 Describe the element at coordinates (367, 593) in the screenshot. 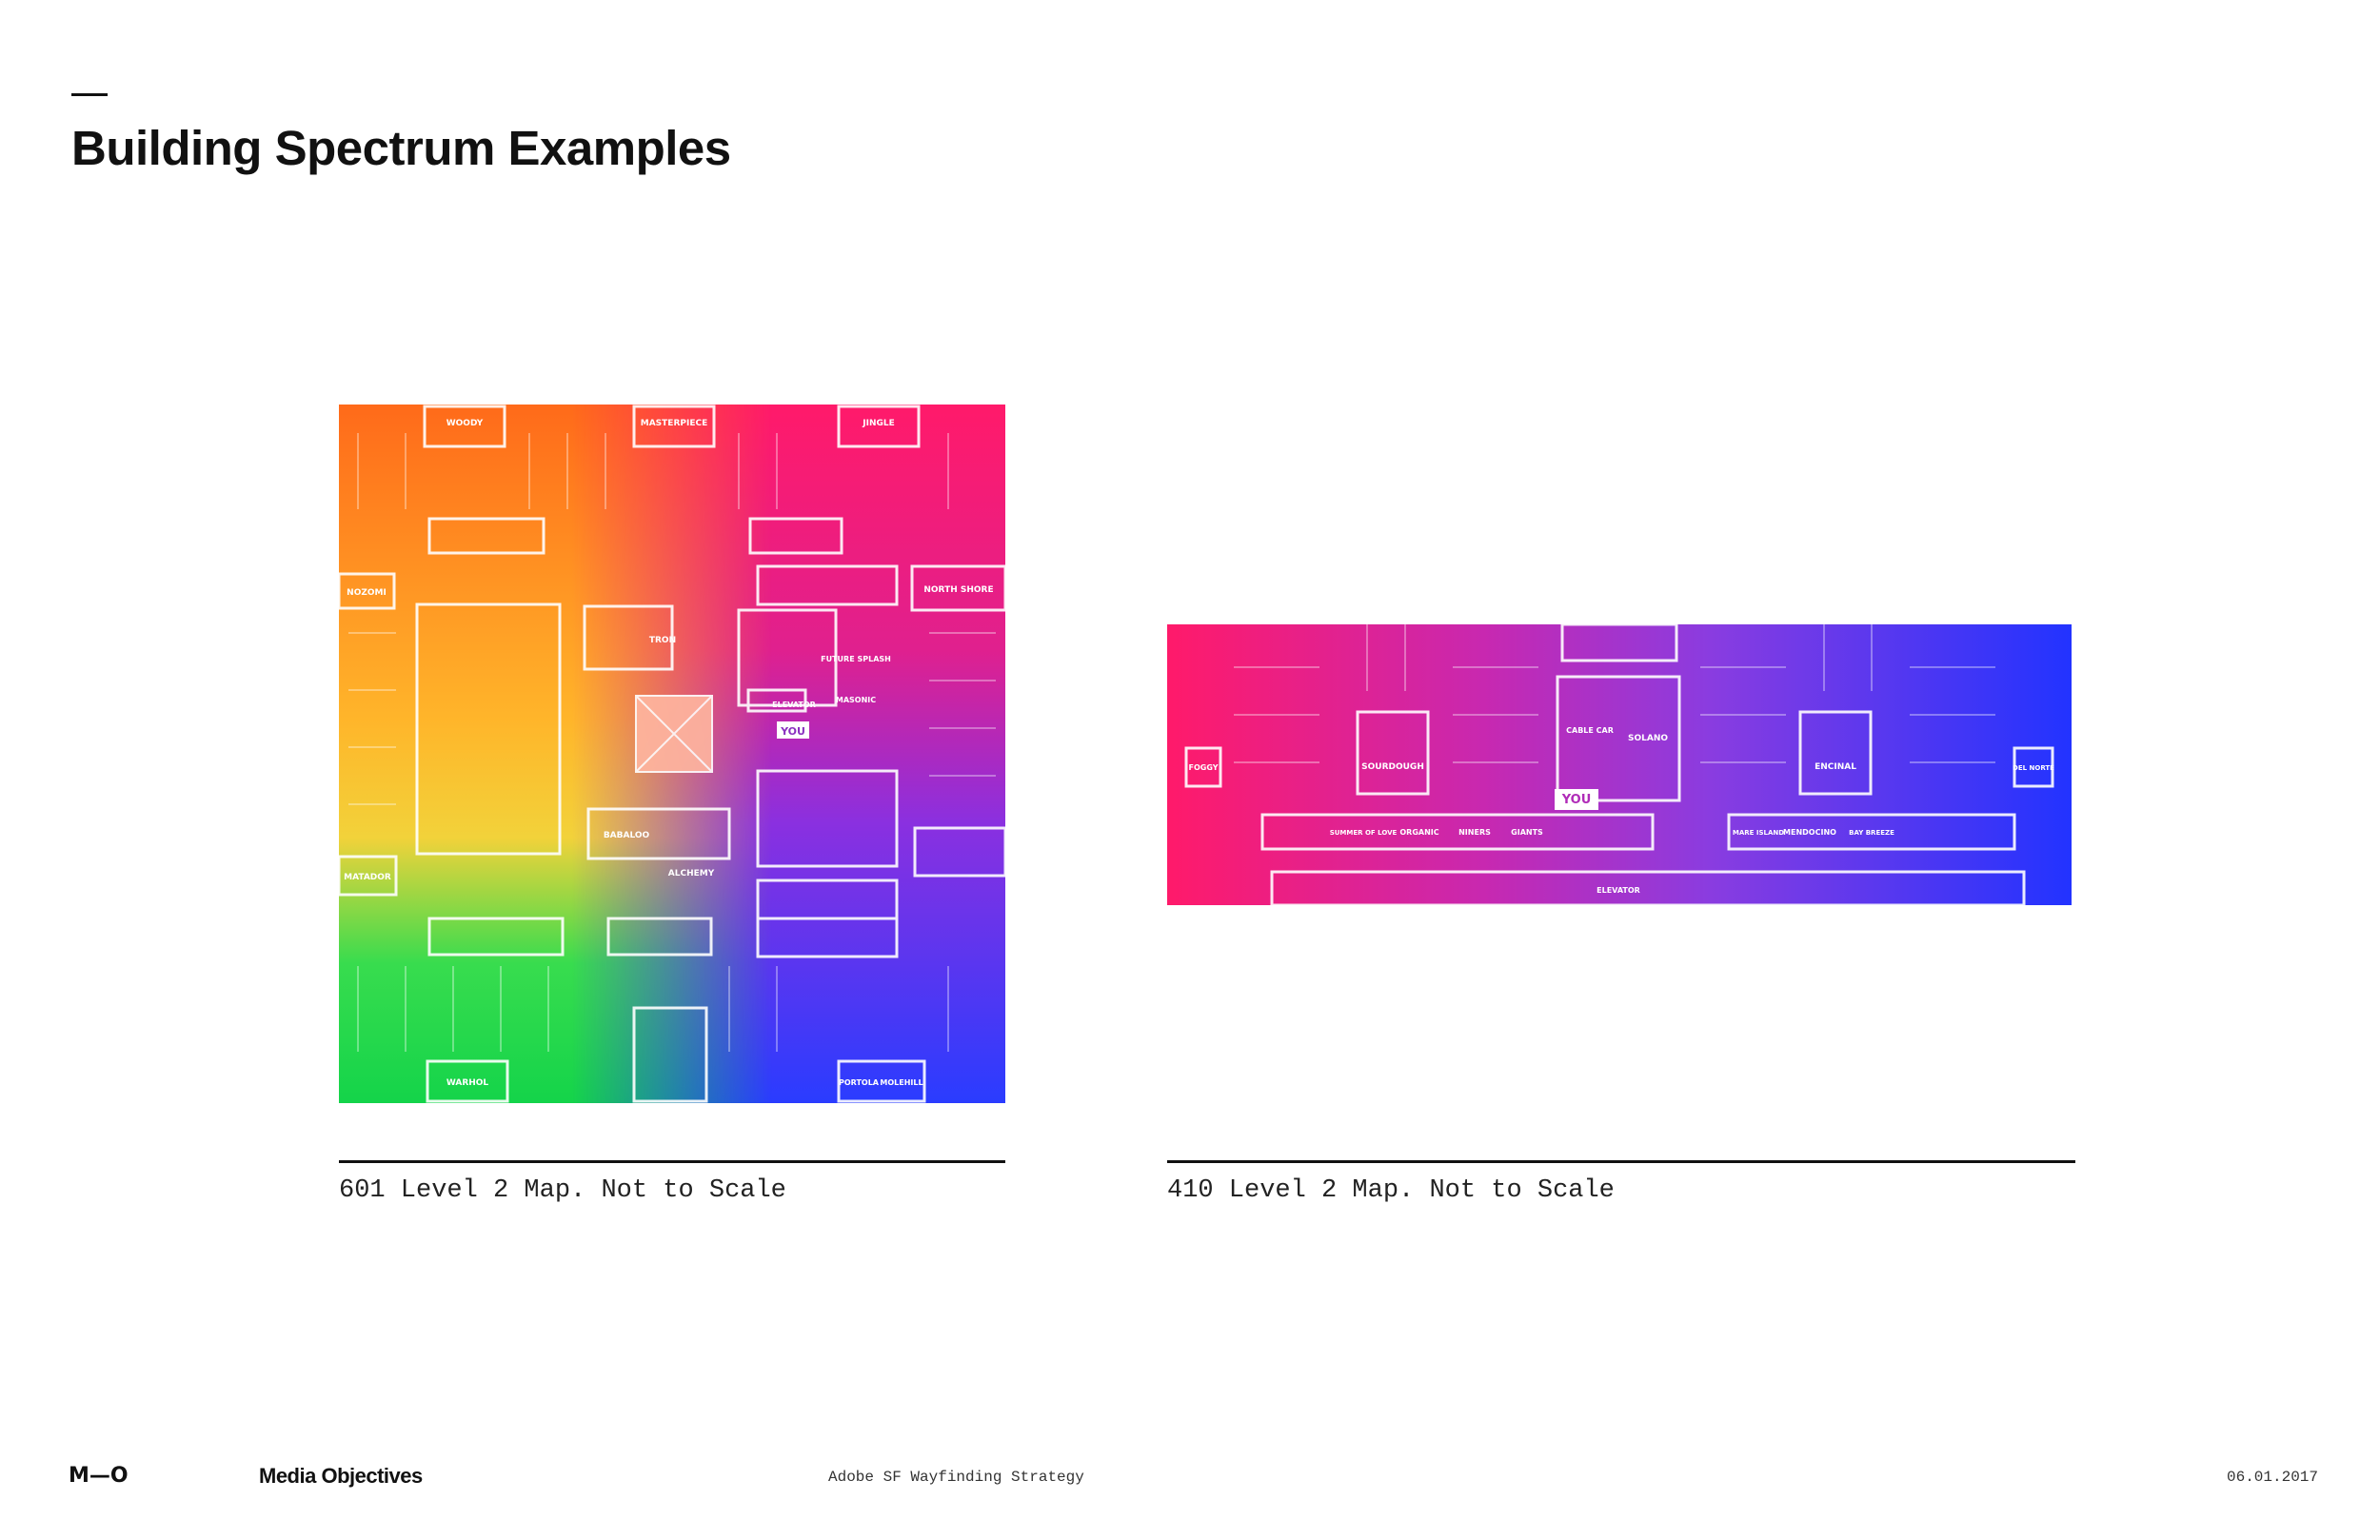

I see `room-nozomi: NOZOMI` at that location.